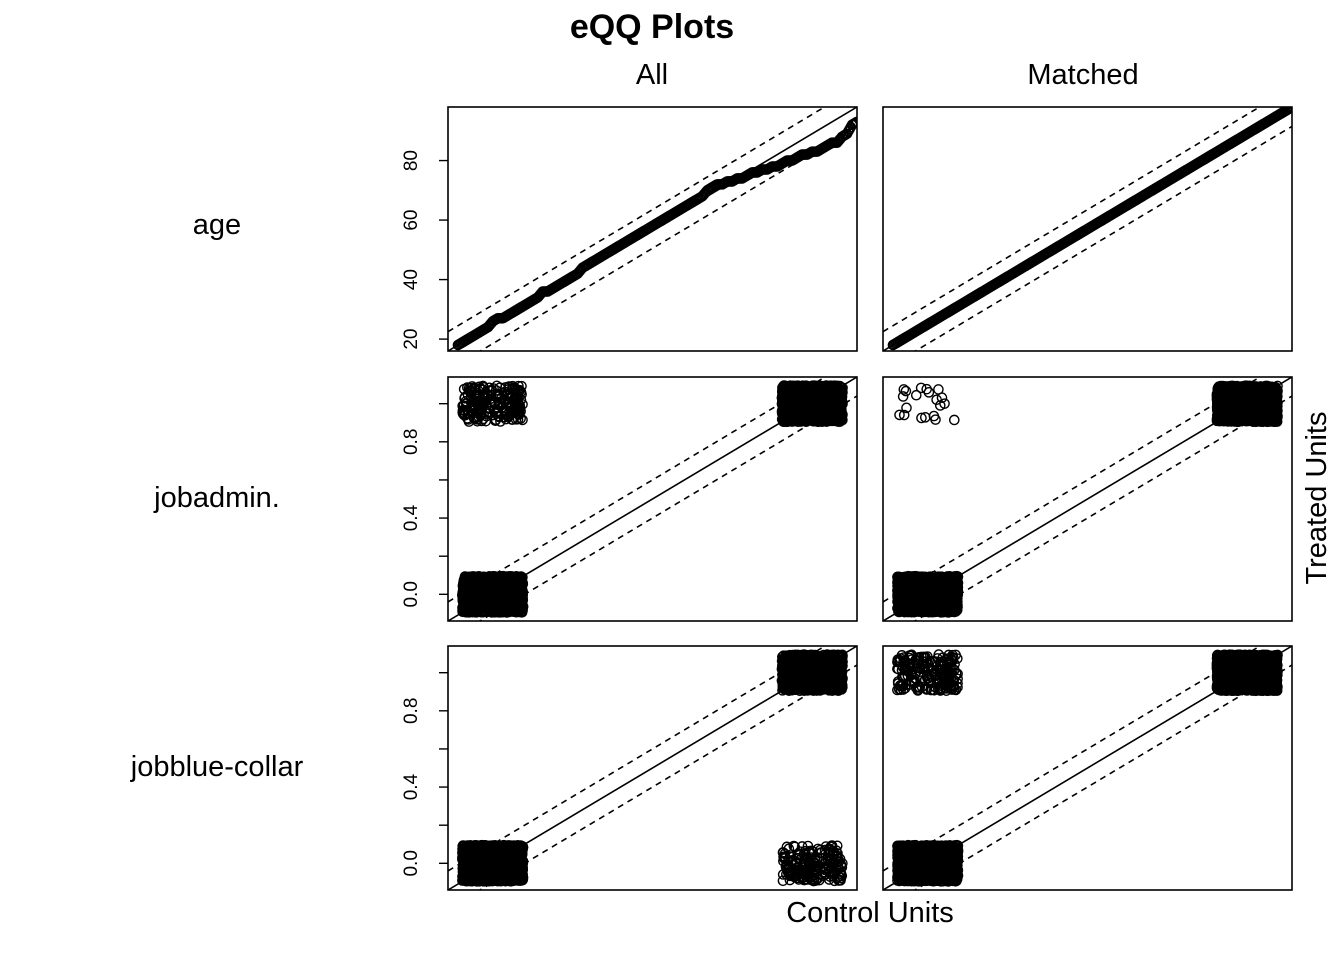  Describe the element at coordinates (411, 220) in the screenshot. I see `y-tick-label: 60` at that location.